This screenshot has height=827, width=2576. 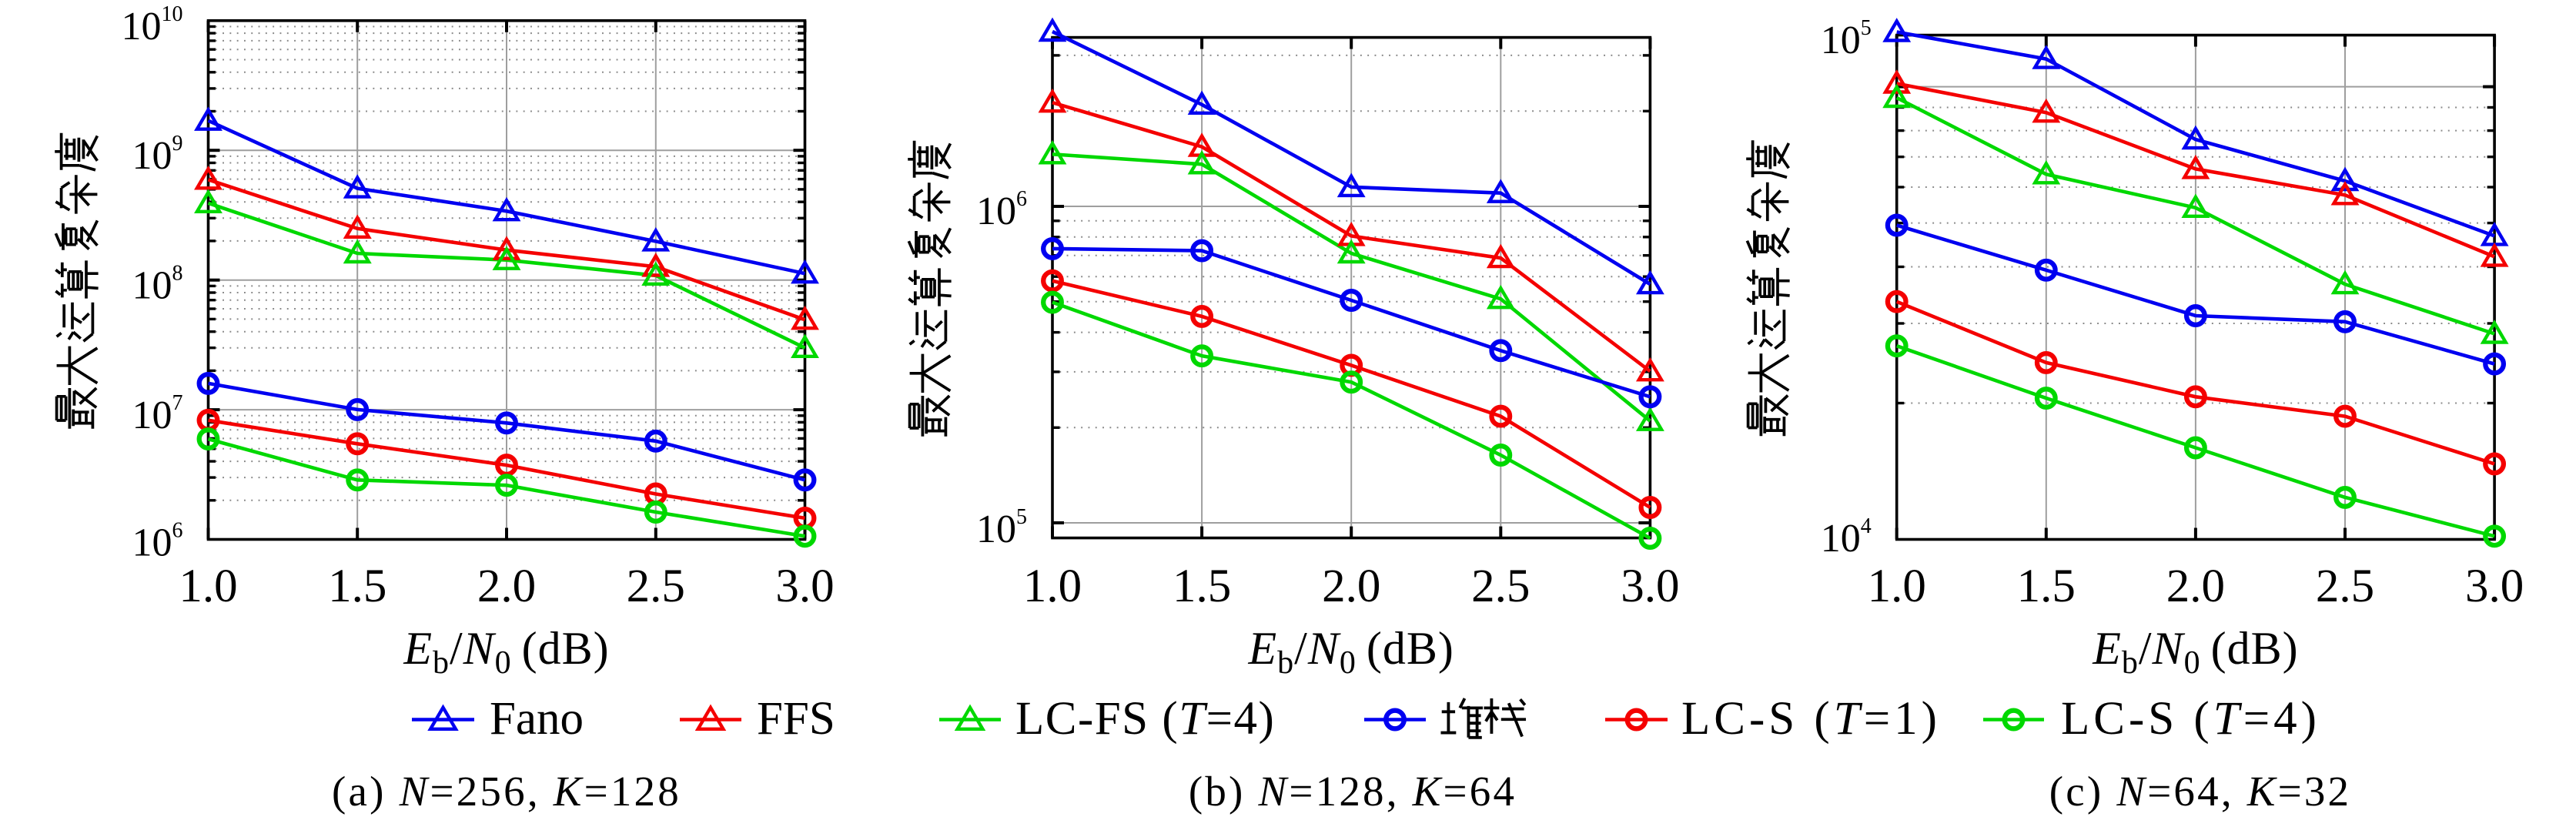 What do you see at coordinates (1811, 719) in the screenshot?
I see `svg-text: LC-S (T=1)` at bounding box center [1811, 719].